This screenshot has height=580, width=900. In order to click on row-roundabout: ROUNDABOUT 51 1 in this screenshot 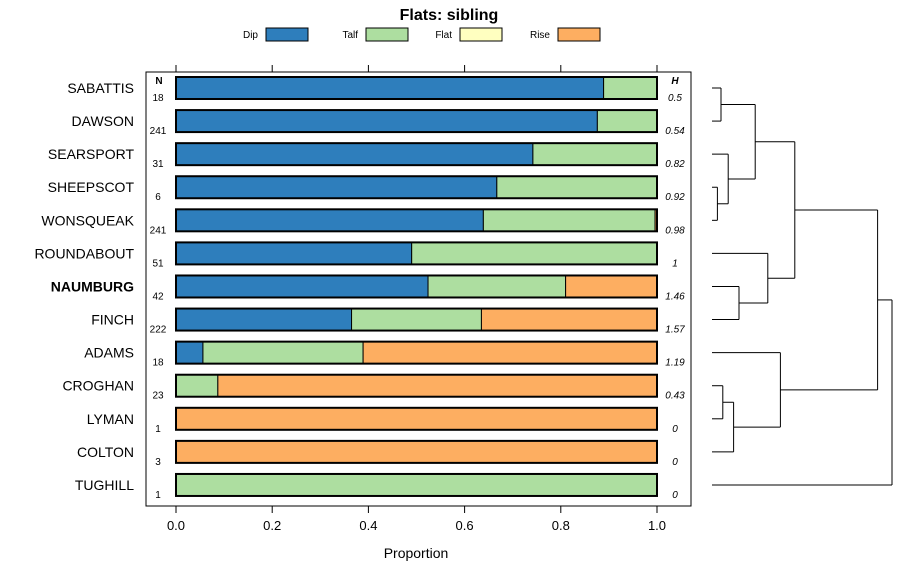, I will do `click(356, 255)`.